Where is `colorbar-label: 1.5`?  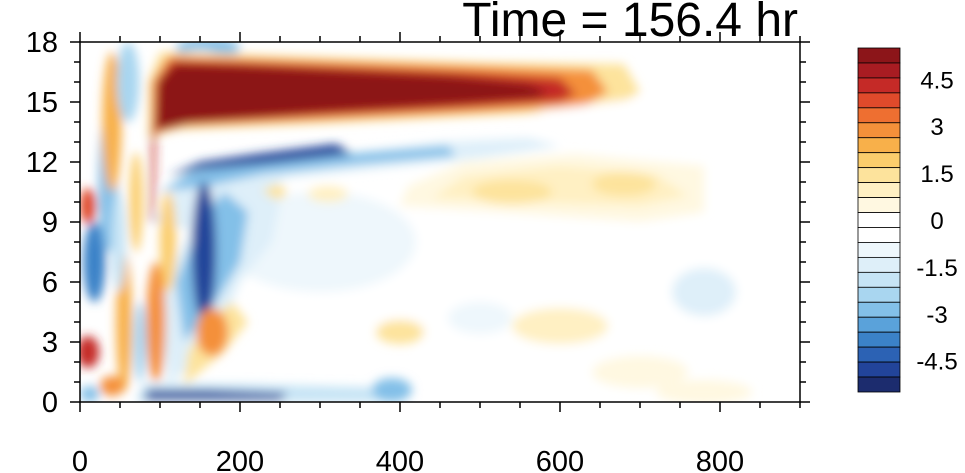 colorbar-label: 1.5 is located at coordinates (936, 174).